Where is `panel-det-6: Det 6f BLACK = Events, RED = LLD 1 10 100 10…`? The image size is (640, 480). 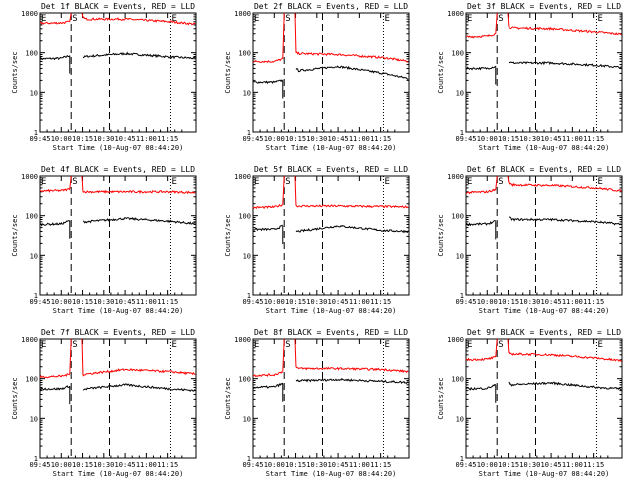 panel-det-6: Det 6f BLACK = Events, RED = LLD 1 10 100 10… is located at coordinates (530, 240).